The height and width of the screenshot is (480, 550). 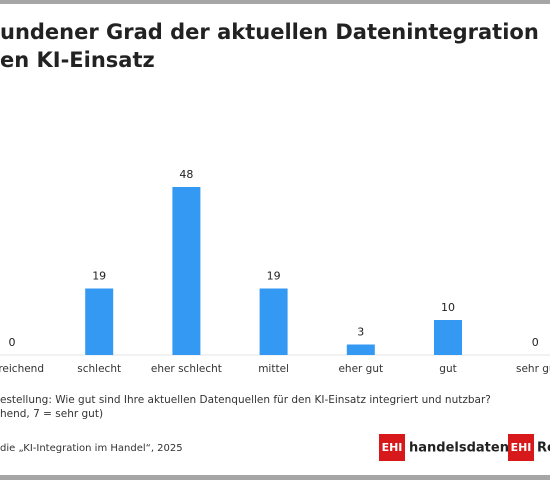 What do you see at coordinates (99, 369) in the screenshot?
I see `x-tick-label: schlecht` at bounding box center [99, 369].